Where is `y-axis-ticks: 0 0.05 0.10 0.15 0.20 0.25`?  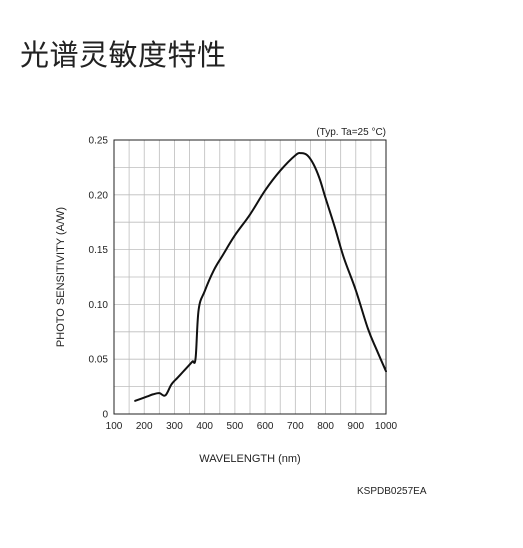 y-axis-ticks: 0 0.05 0.10 0.15 0.20 0.25 is located at coordinates (99, 278).